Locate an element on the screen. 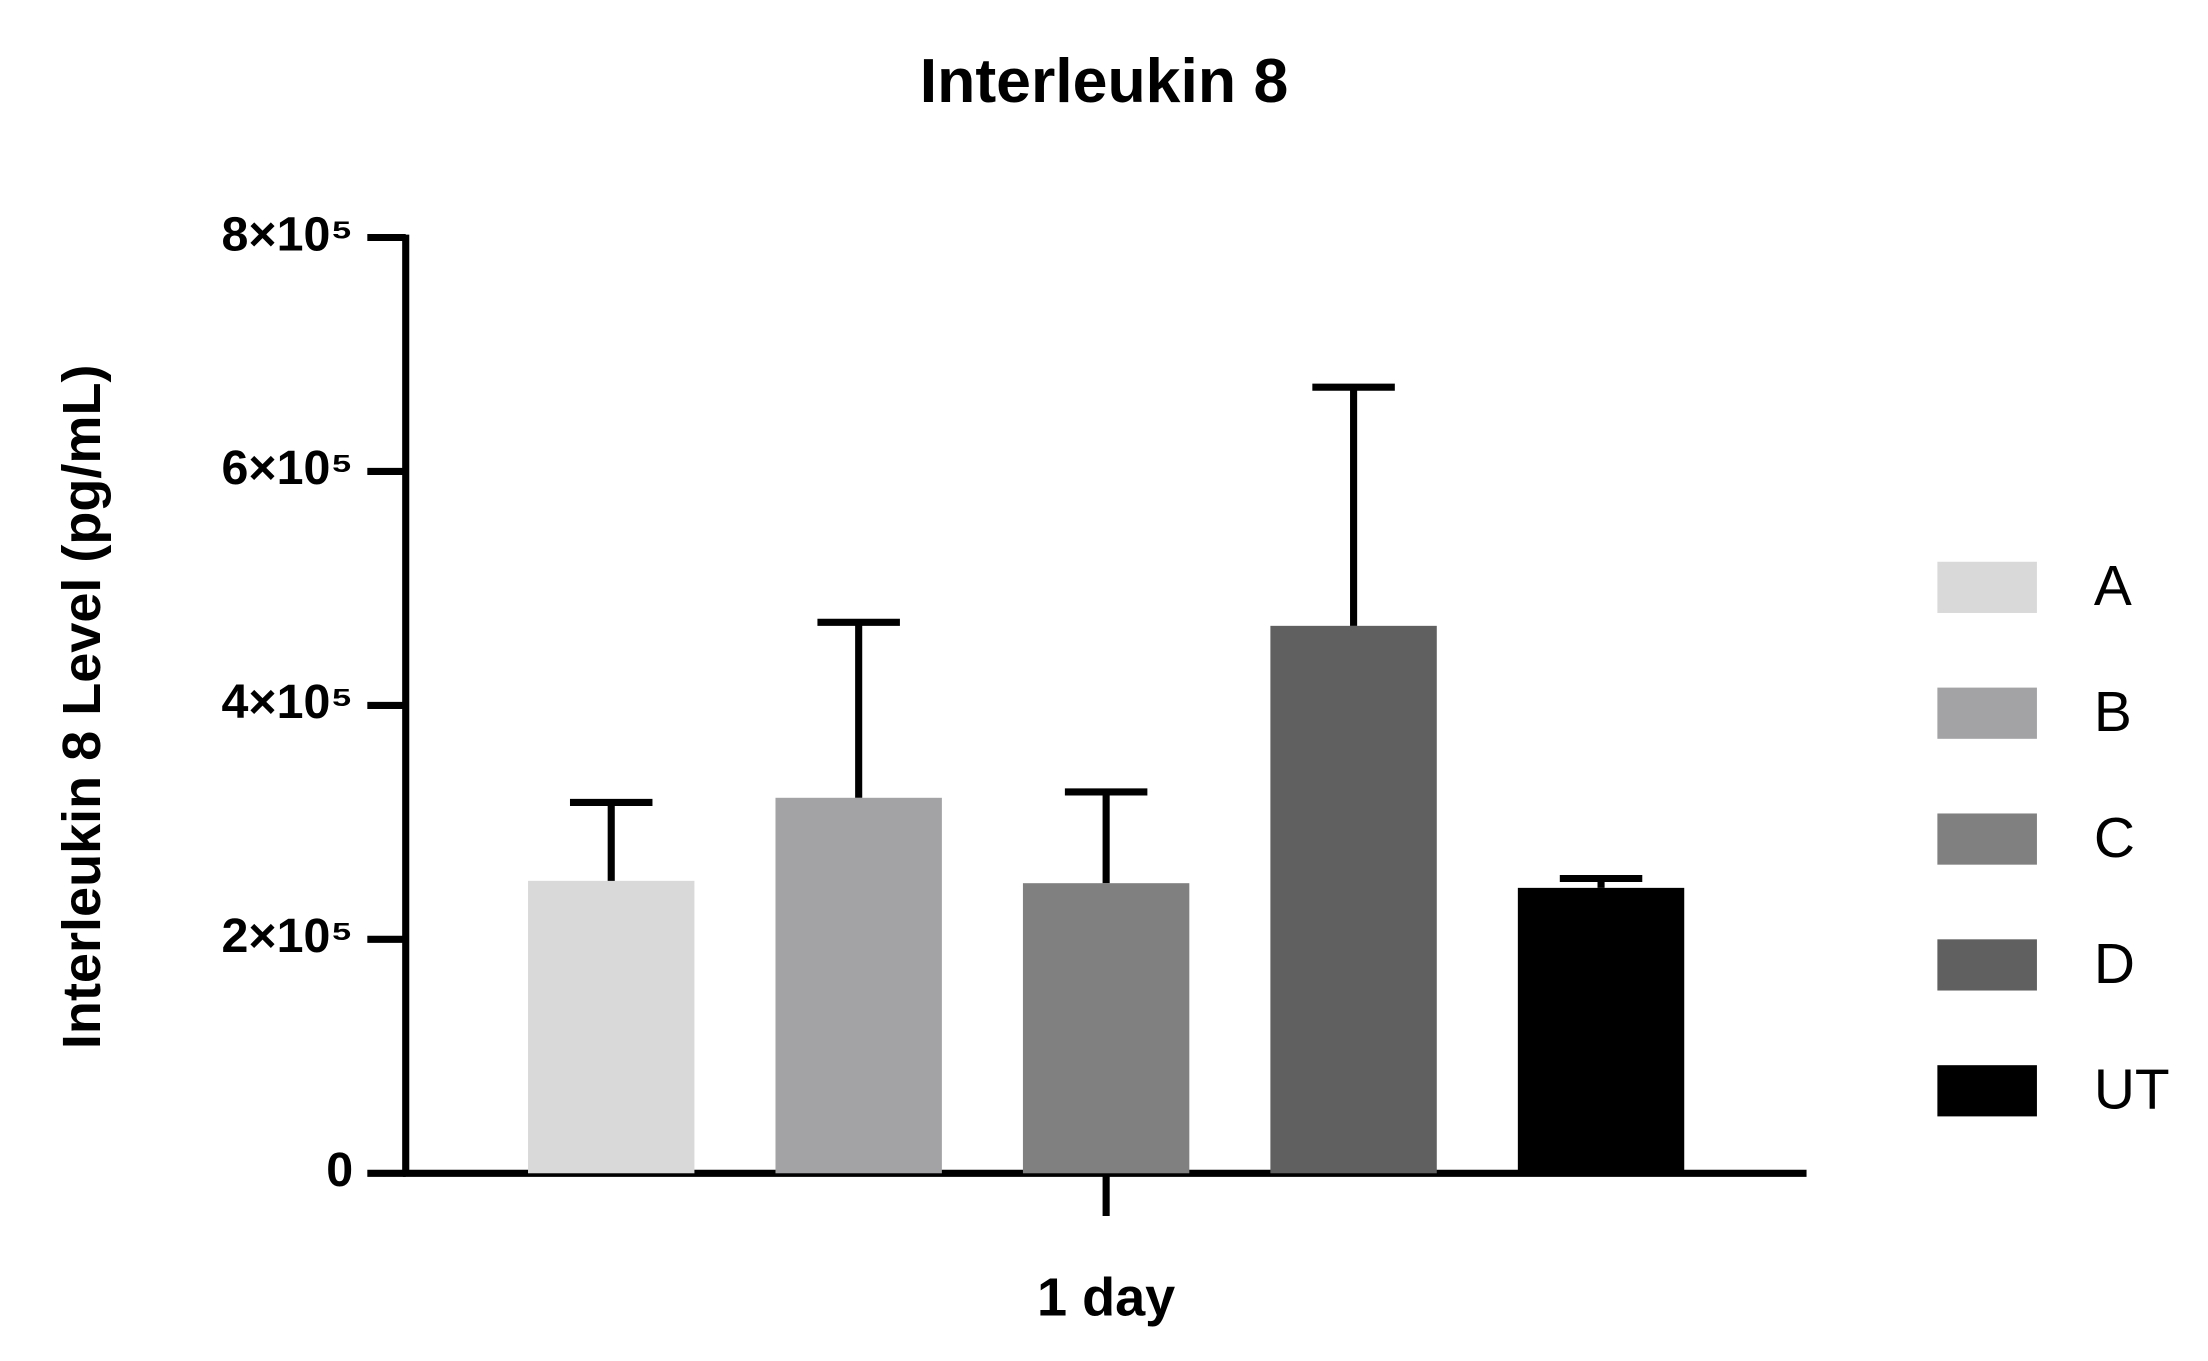 The image size is (2208, 1361). y-axis-label: Interleukin 8 Level (pg/mL) is located at coordinates (82, 707).